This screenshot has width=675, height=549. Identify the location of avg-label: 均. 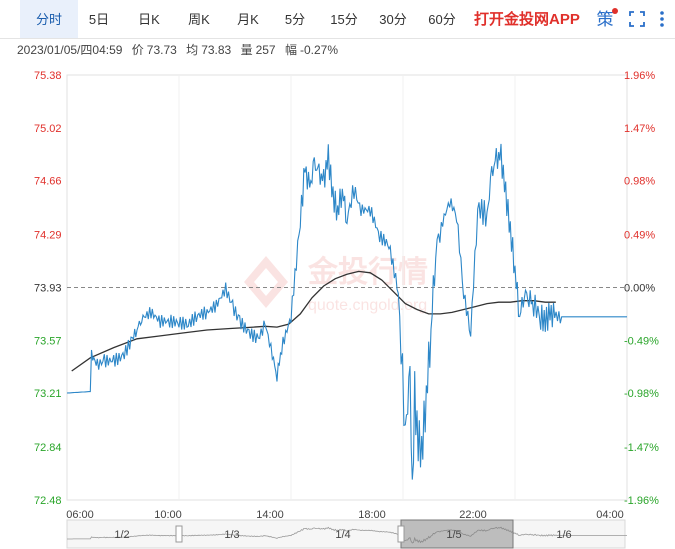
(192, 50).